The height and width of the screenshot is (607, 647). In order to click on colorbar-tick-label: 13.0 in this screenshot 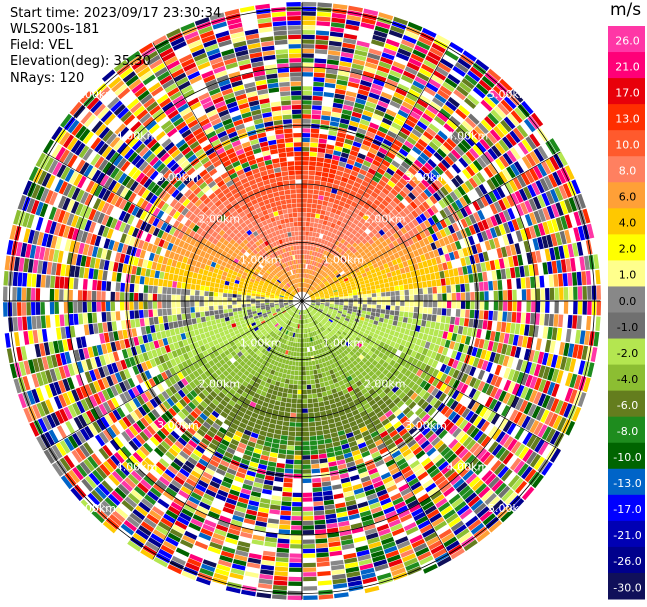, I will do `click(627, 118)`.